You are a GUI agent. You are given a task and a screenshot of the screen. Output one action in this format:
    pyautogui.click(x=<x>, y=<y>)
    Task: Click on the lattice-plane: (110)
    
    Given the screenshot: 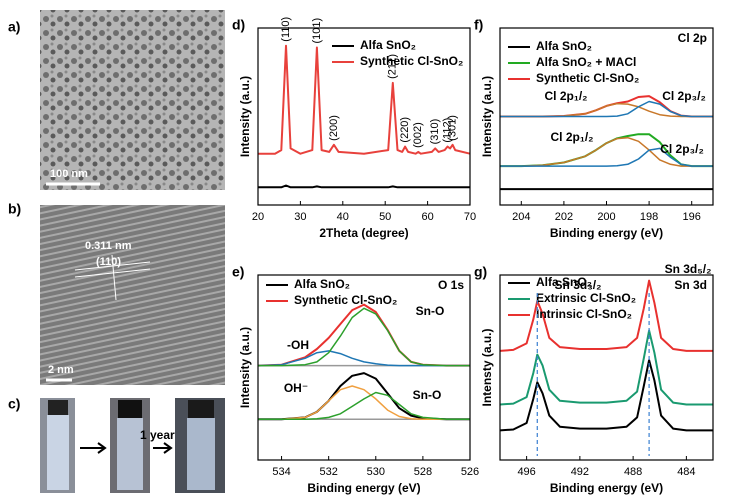 What is the action you would take?
    pyautogui.click(x=108, y=262)
    